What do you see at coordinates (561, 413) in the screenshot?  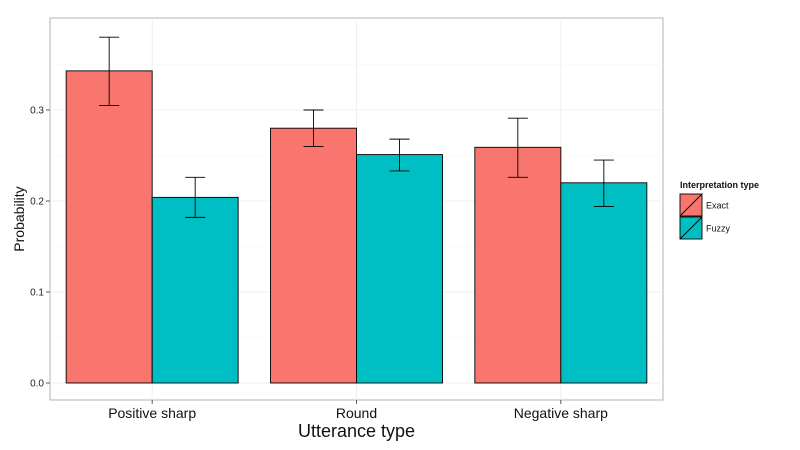 I see `x-tick-label: Negative sharp` at bounding box center [561, 413].